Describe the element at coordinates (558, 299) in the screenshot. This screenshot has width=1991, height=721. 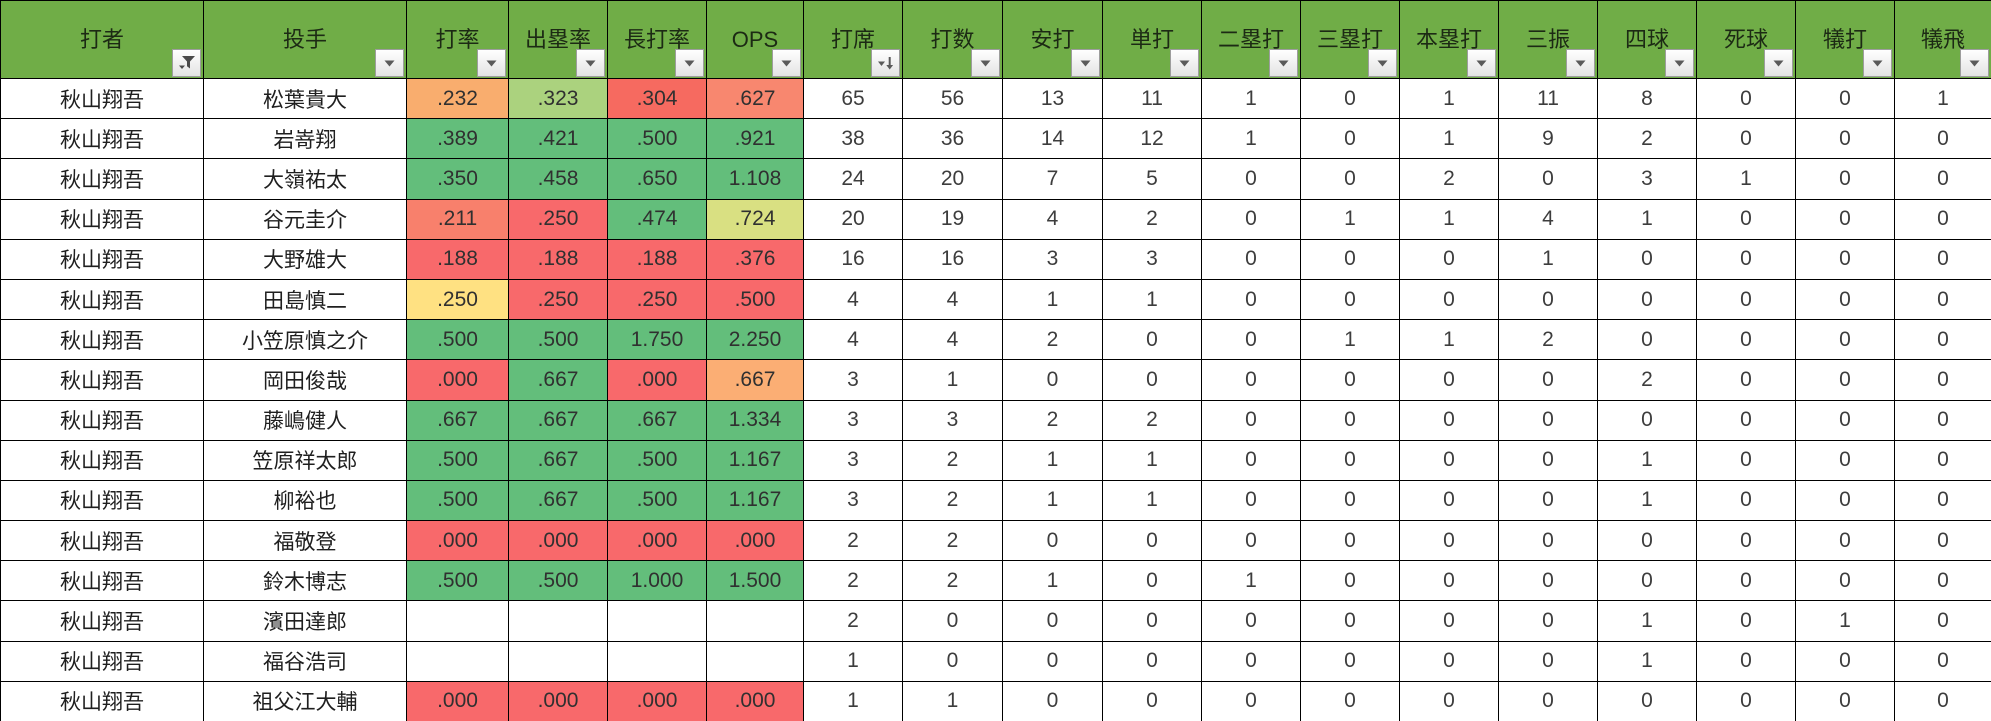
I see `cell-obp: .250` at that location.